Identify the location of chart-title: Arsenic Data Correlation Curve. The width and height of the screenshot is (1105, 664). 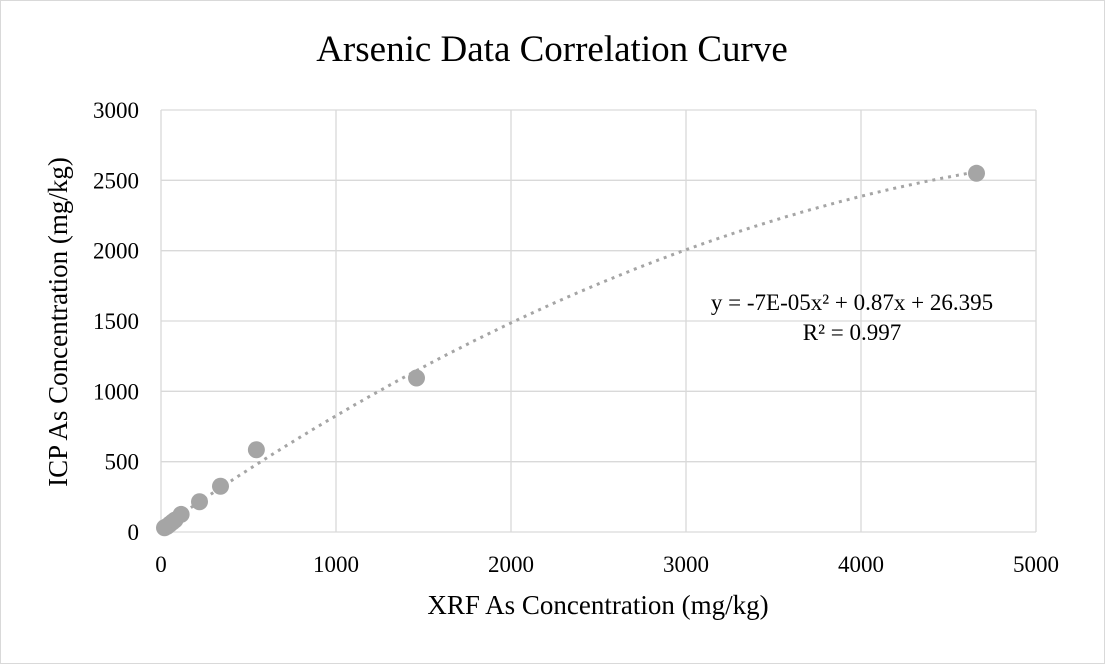
(552, 49).